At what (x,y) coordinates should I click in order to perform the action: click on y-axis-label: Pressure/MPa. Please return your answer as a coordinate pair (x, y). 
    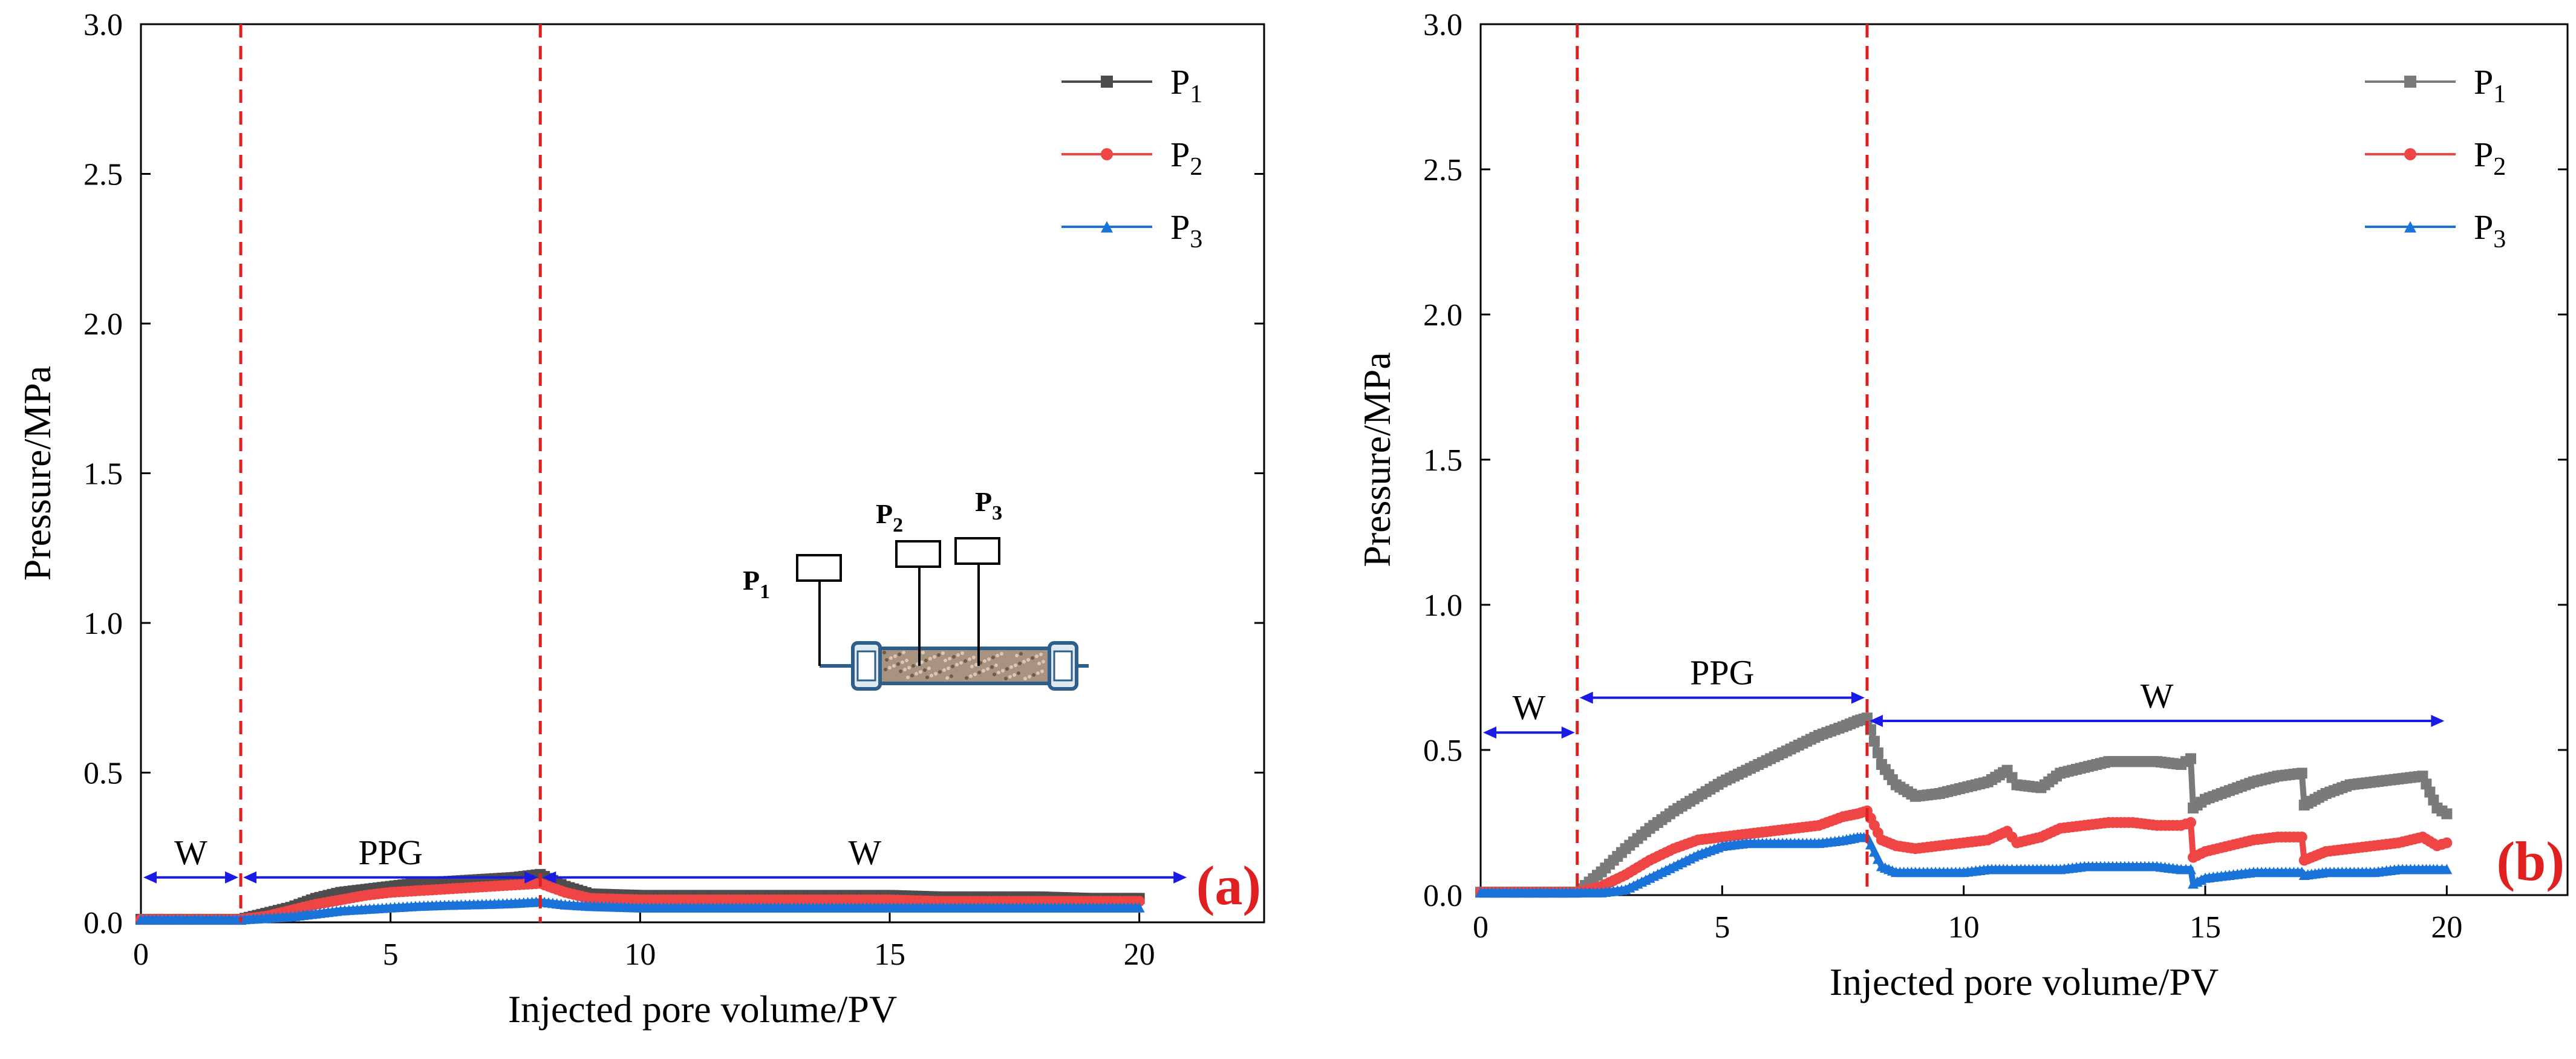
    Looking at the image, I should click on (37, 473).